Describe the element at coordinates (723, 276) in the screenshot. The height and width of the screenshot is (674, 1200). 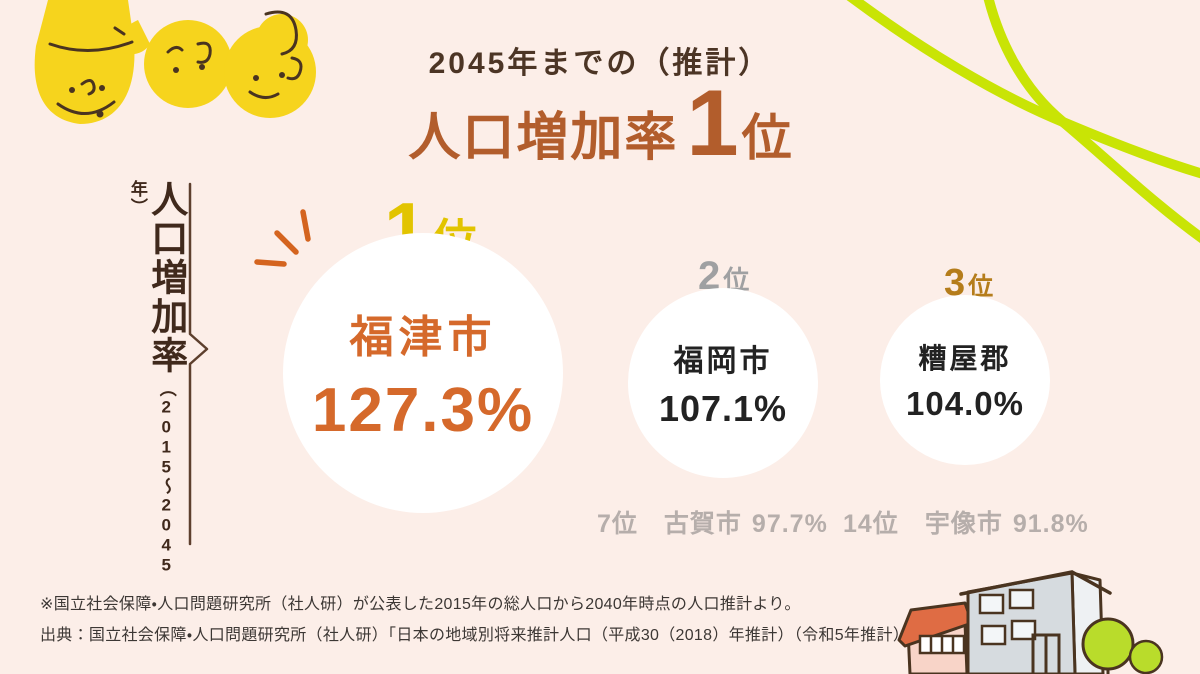
I see `rank2-label: 2 位` at that location.